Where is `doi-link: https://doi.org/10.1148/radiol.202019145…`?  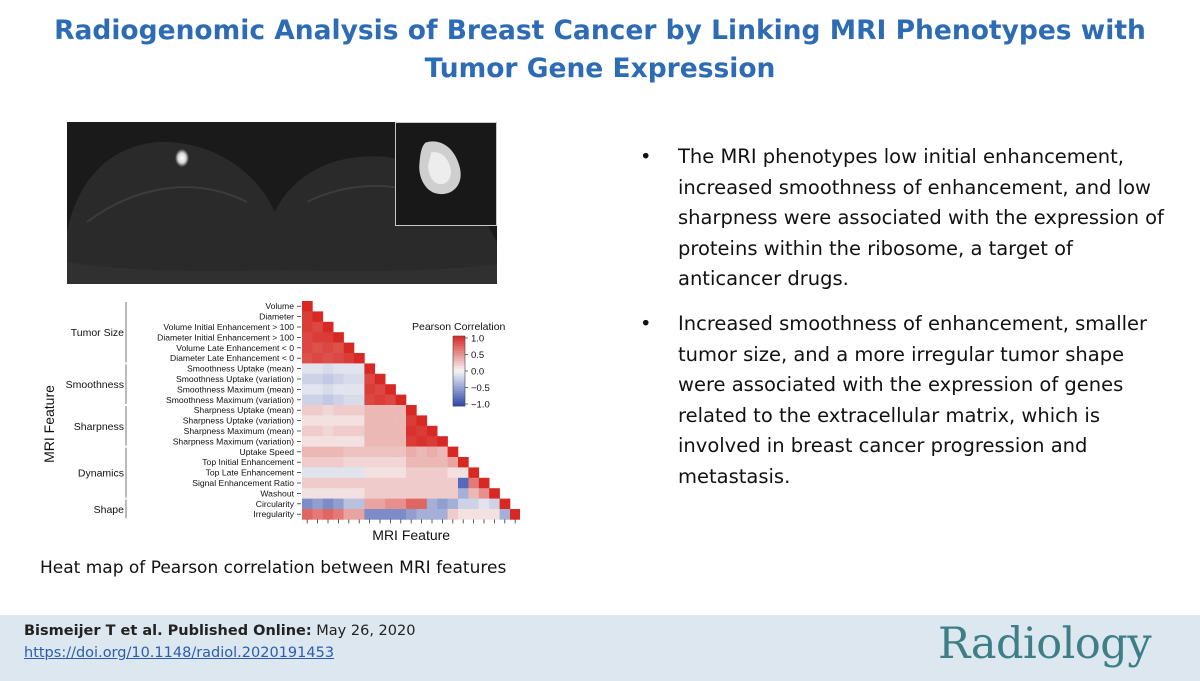 doi-link: https://doi.org/10.1148/radiol.202019145… is located at coordinates (179, 653).